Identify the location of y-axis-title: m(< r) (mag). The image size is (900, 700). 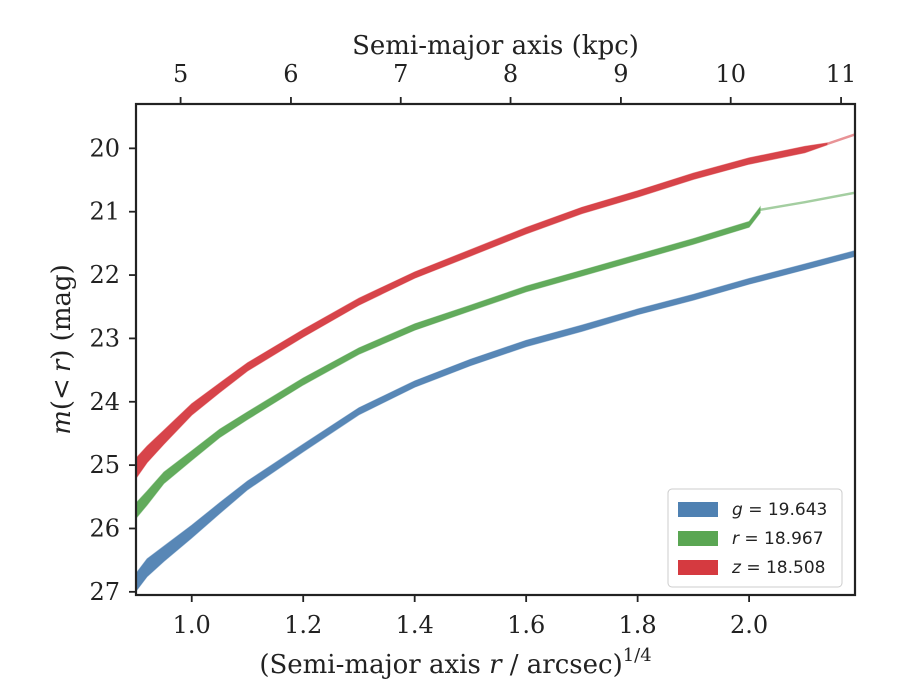
(62, 349).